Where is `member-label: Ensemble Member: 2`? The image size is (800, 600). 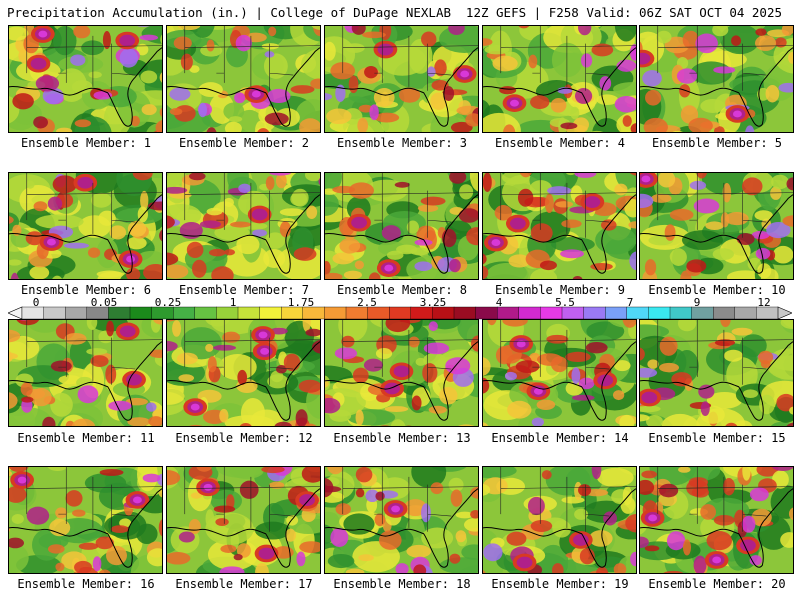
member-label: Ensemble Member: 2 is located at coordinates (244, 143).